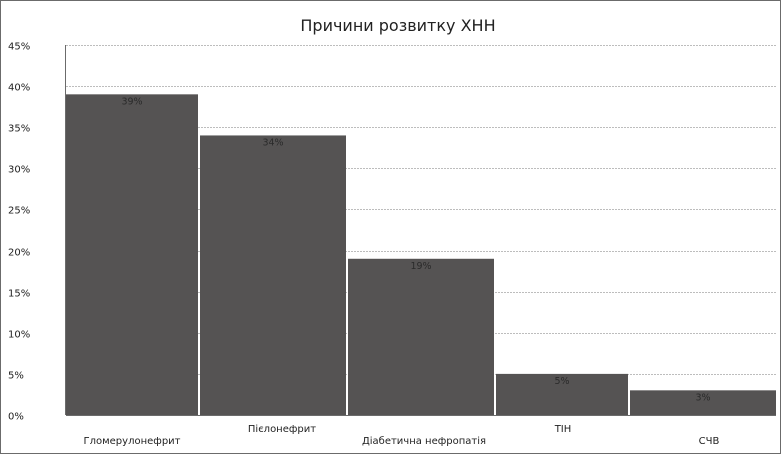 The width and height of the screenshot is (781, 454). Describe the element at coordinates (702, 397) in the screenshot. I see `data-label: 3%` at that location.